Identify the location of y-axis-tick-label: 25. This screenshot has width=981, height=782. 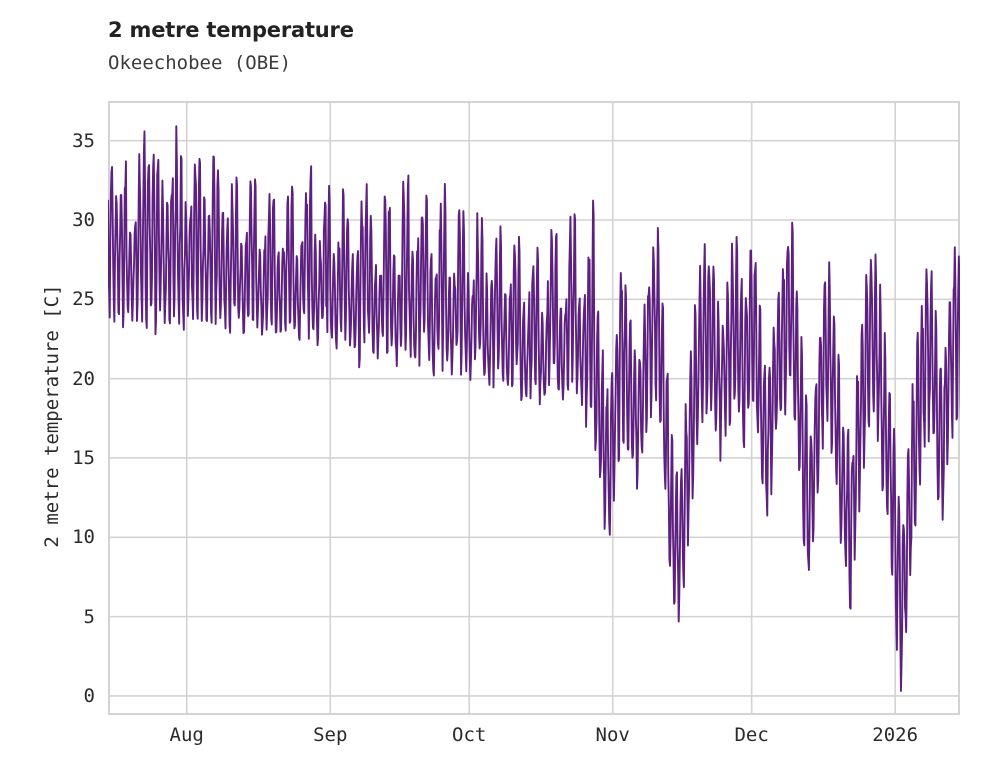
(83, 299).